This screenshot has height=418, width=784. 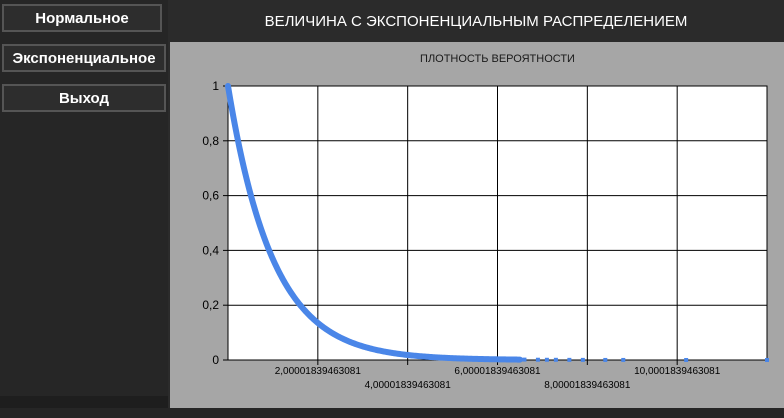 What do you see at coordinates (210, 196) in the screenshot?
I see `y-tick-label: 0,6` at bounding box center [210, 196].